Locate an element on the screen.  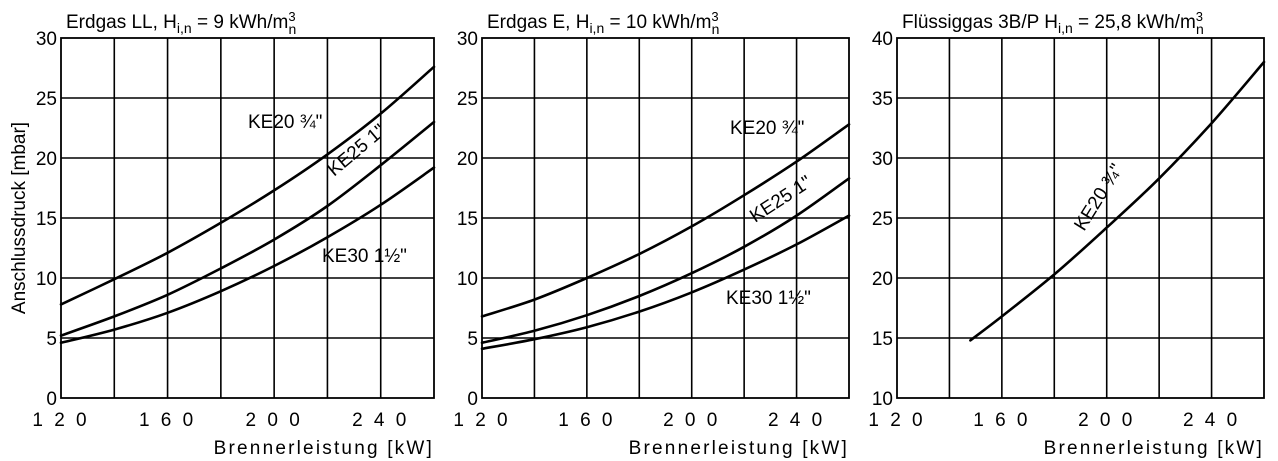
series-label: KE25 1" is located at coordinates (780, 199).